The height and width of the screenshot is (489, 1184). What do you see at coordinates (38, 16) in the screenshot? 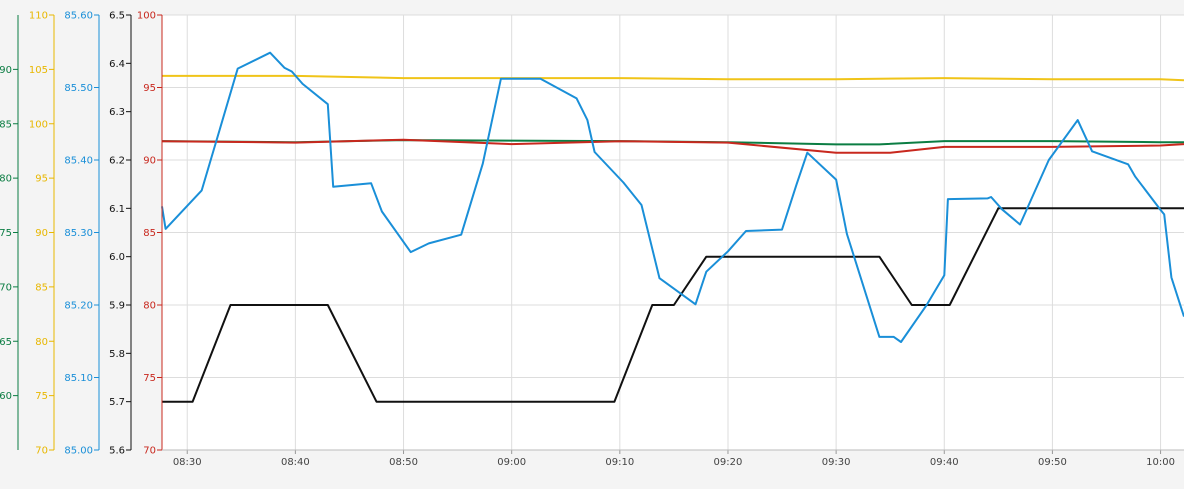
I see `y-tick-label-yellow: 110` at bounding box center [38, 16].